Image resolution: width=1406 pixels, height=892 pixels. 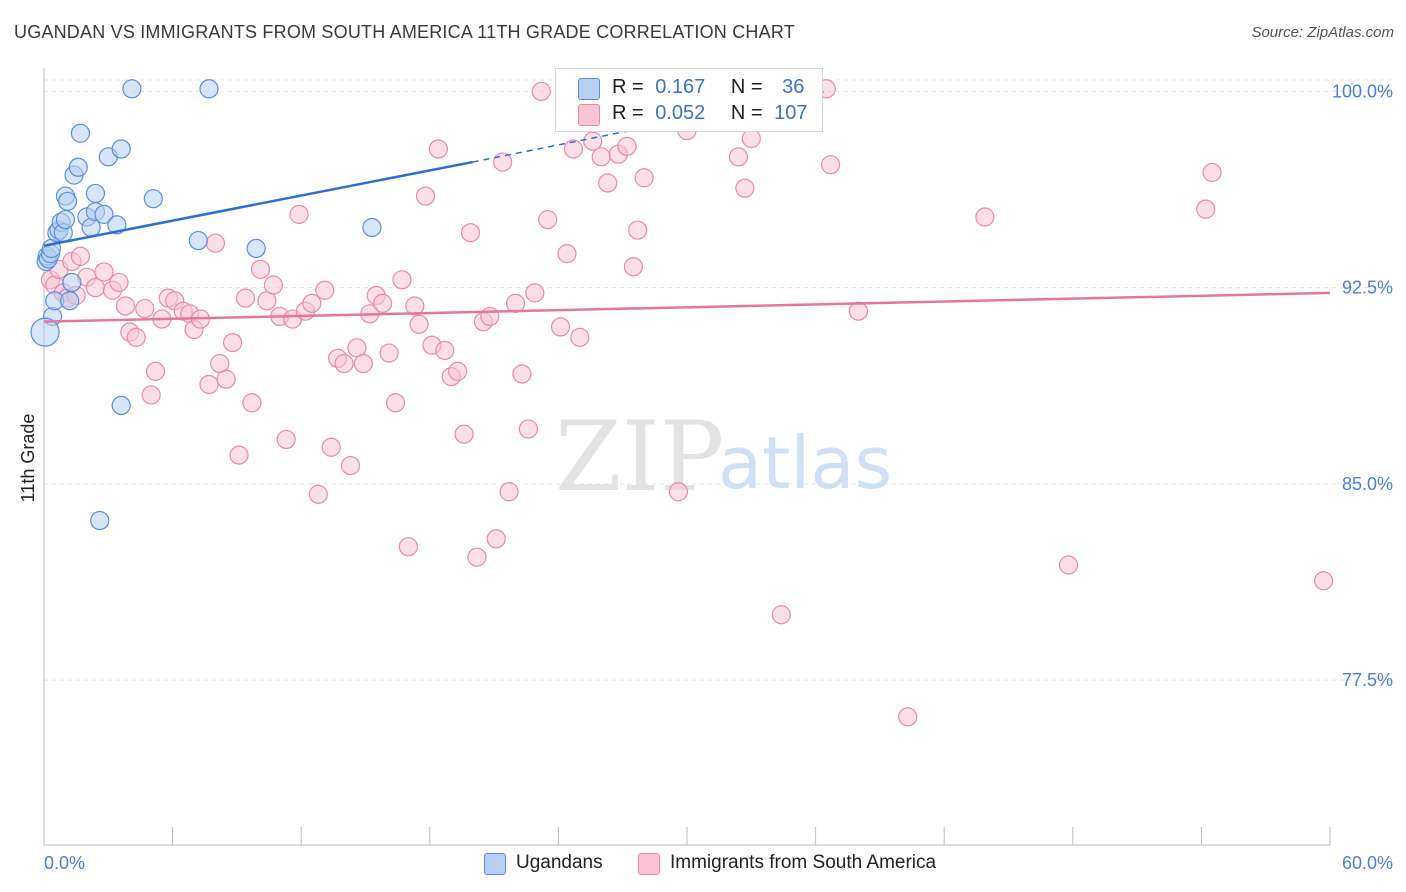 I want to click on y-tick-label: 92.5%, so click(x=1367, y=288).